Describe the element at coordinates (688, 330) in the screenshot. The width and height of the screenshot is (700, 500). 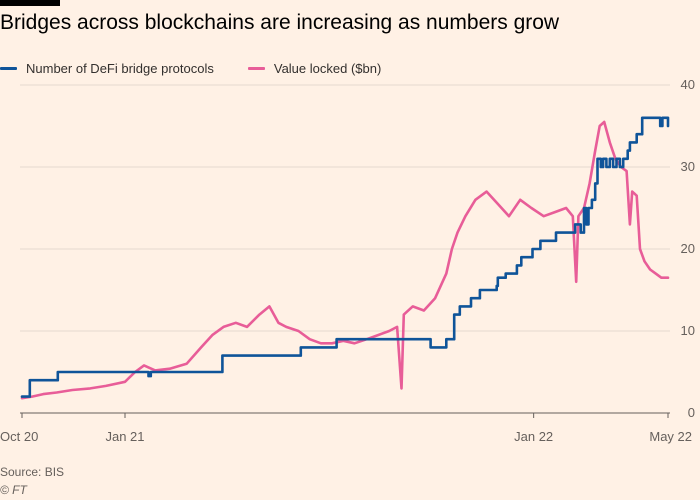
I see `y-tick-label-10: 10` at that location.